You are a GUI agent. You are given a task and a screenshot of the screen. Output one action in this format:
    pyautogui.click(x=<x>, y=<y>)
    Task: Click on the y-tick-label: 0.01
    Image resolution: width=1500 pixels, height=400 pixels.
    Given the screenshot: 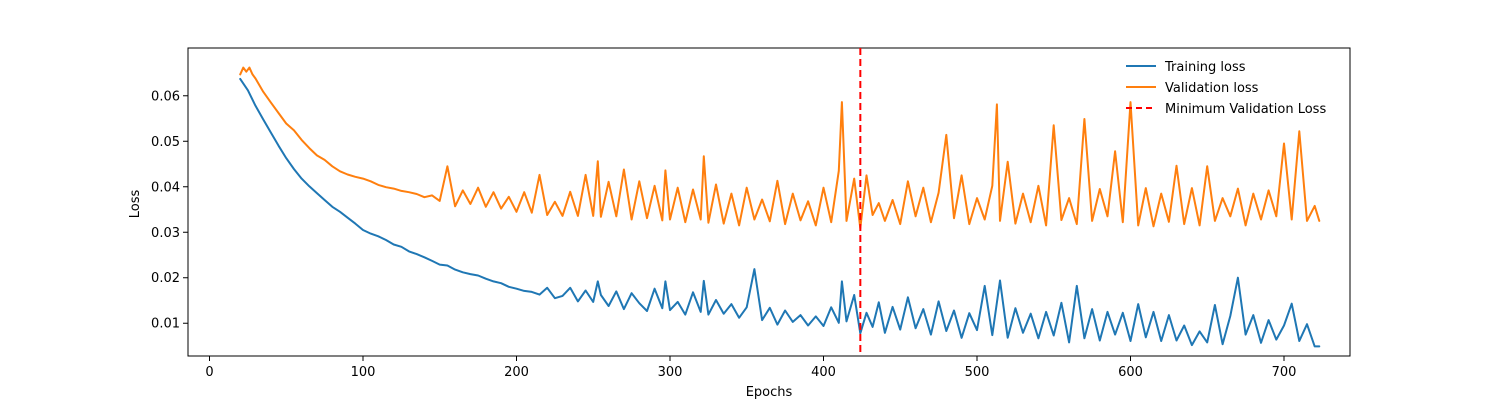 What is the action you would take?
    pyautogui.click(x=165, y=324)
    